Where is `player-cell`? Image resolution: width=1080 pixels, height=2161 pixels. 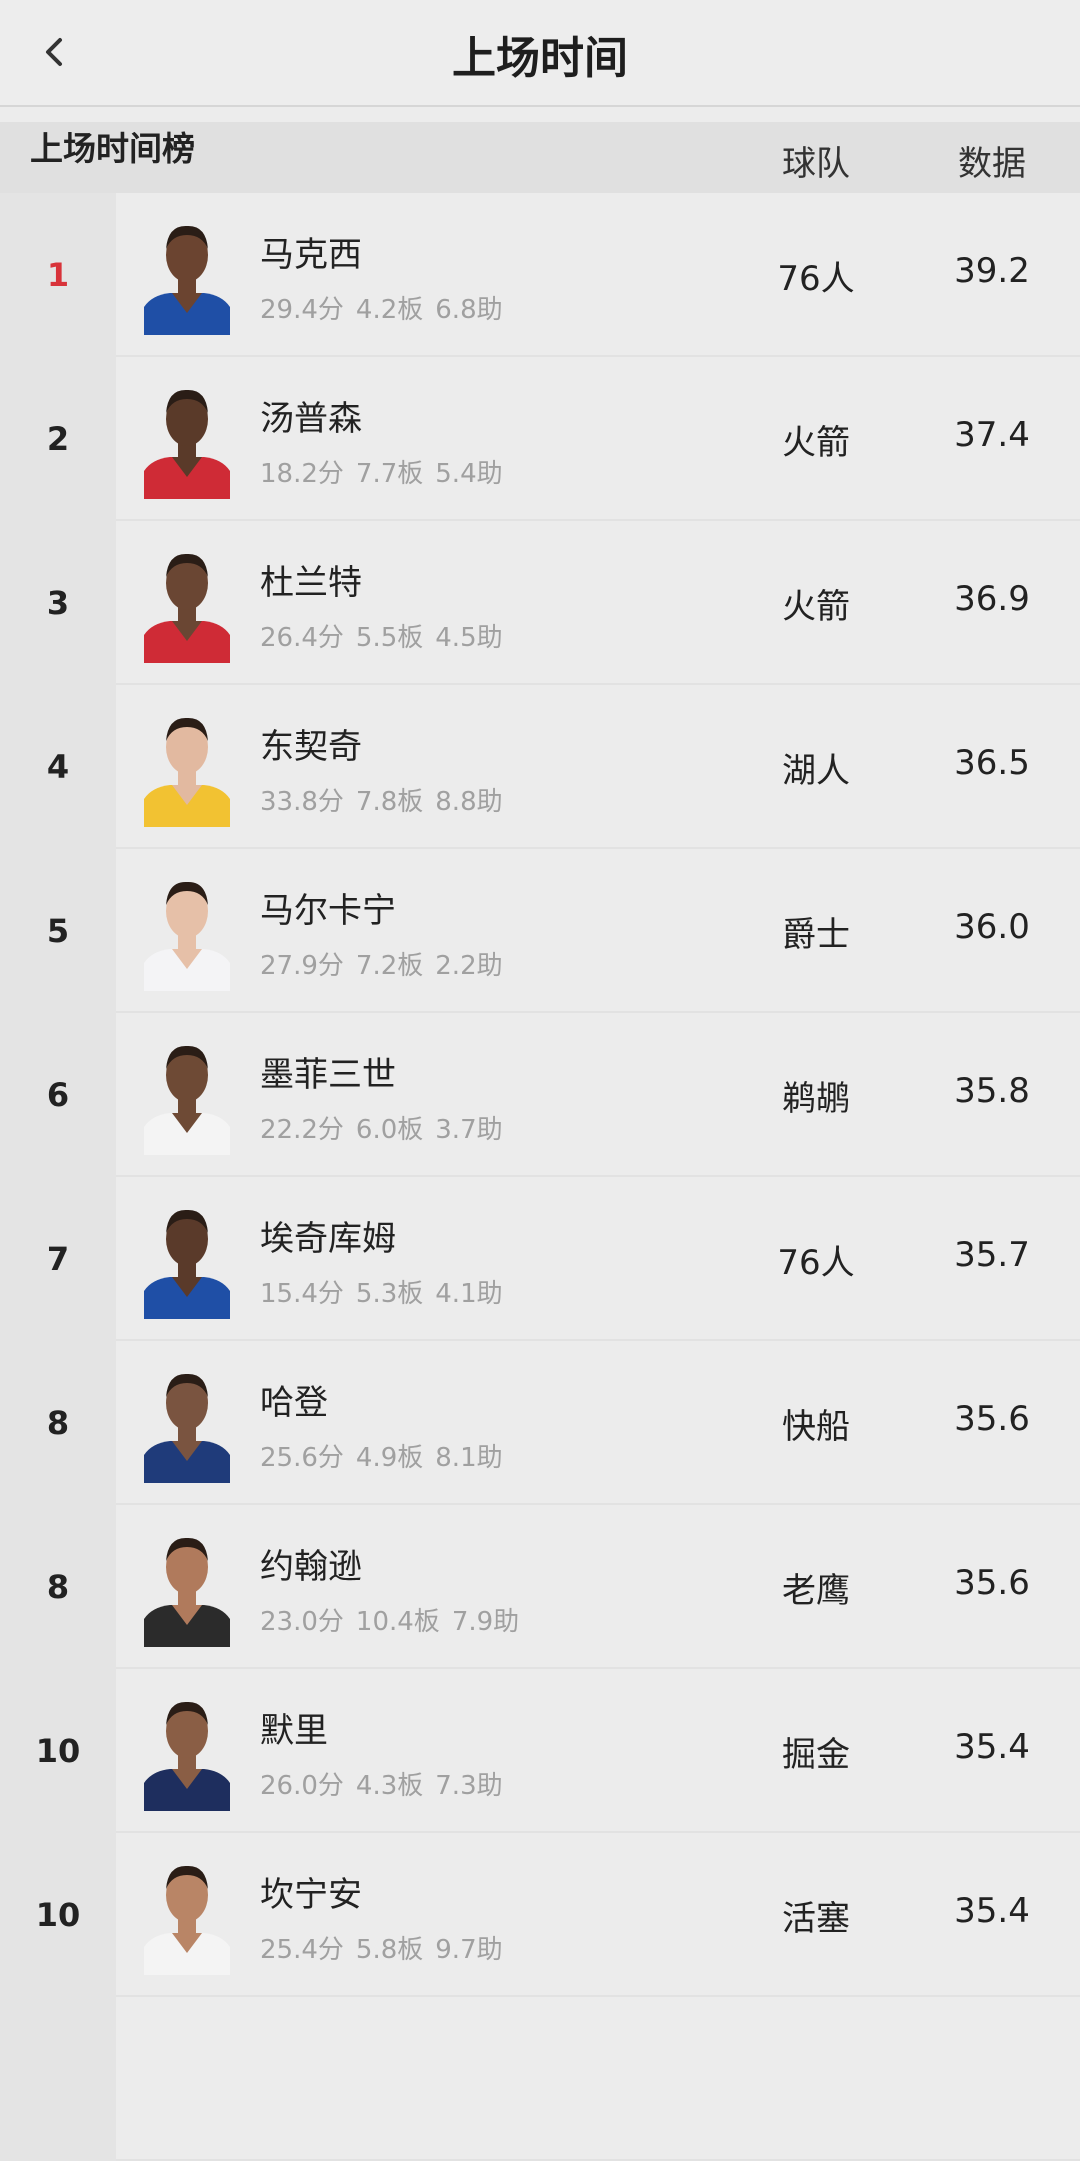 player-cell is located at coordinates (598, 2079).